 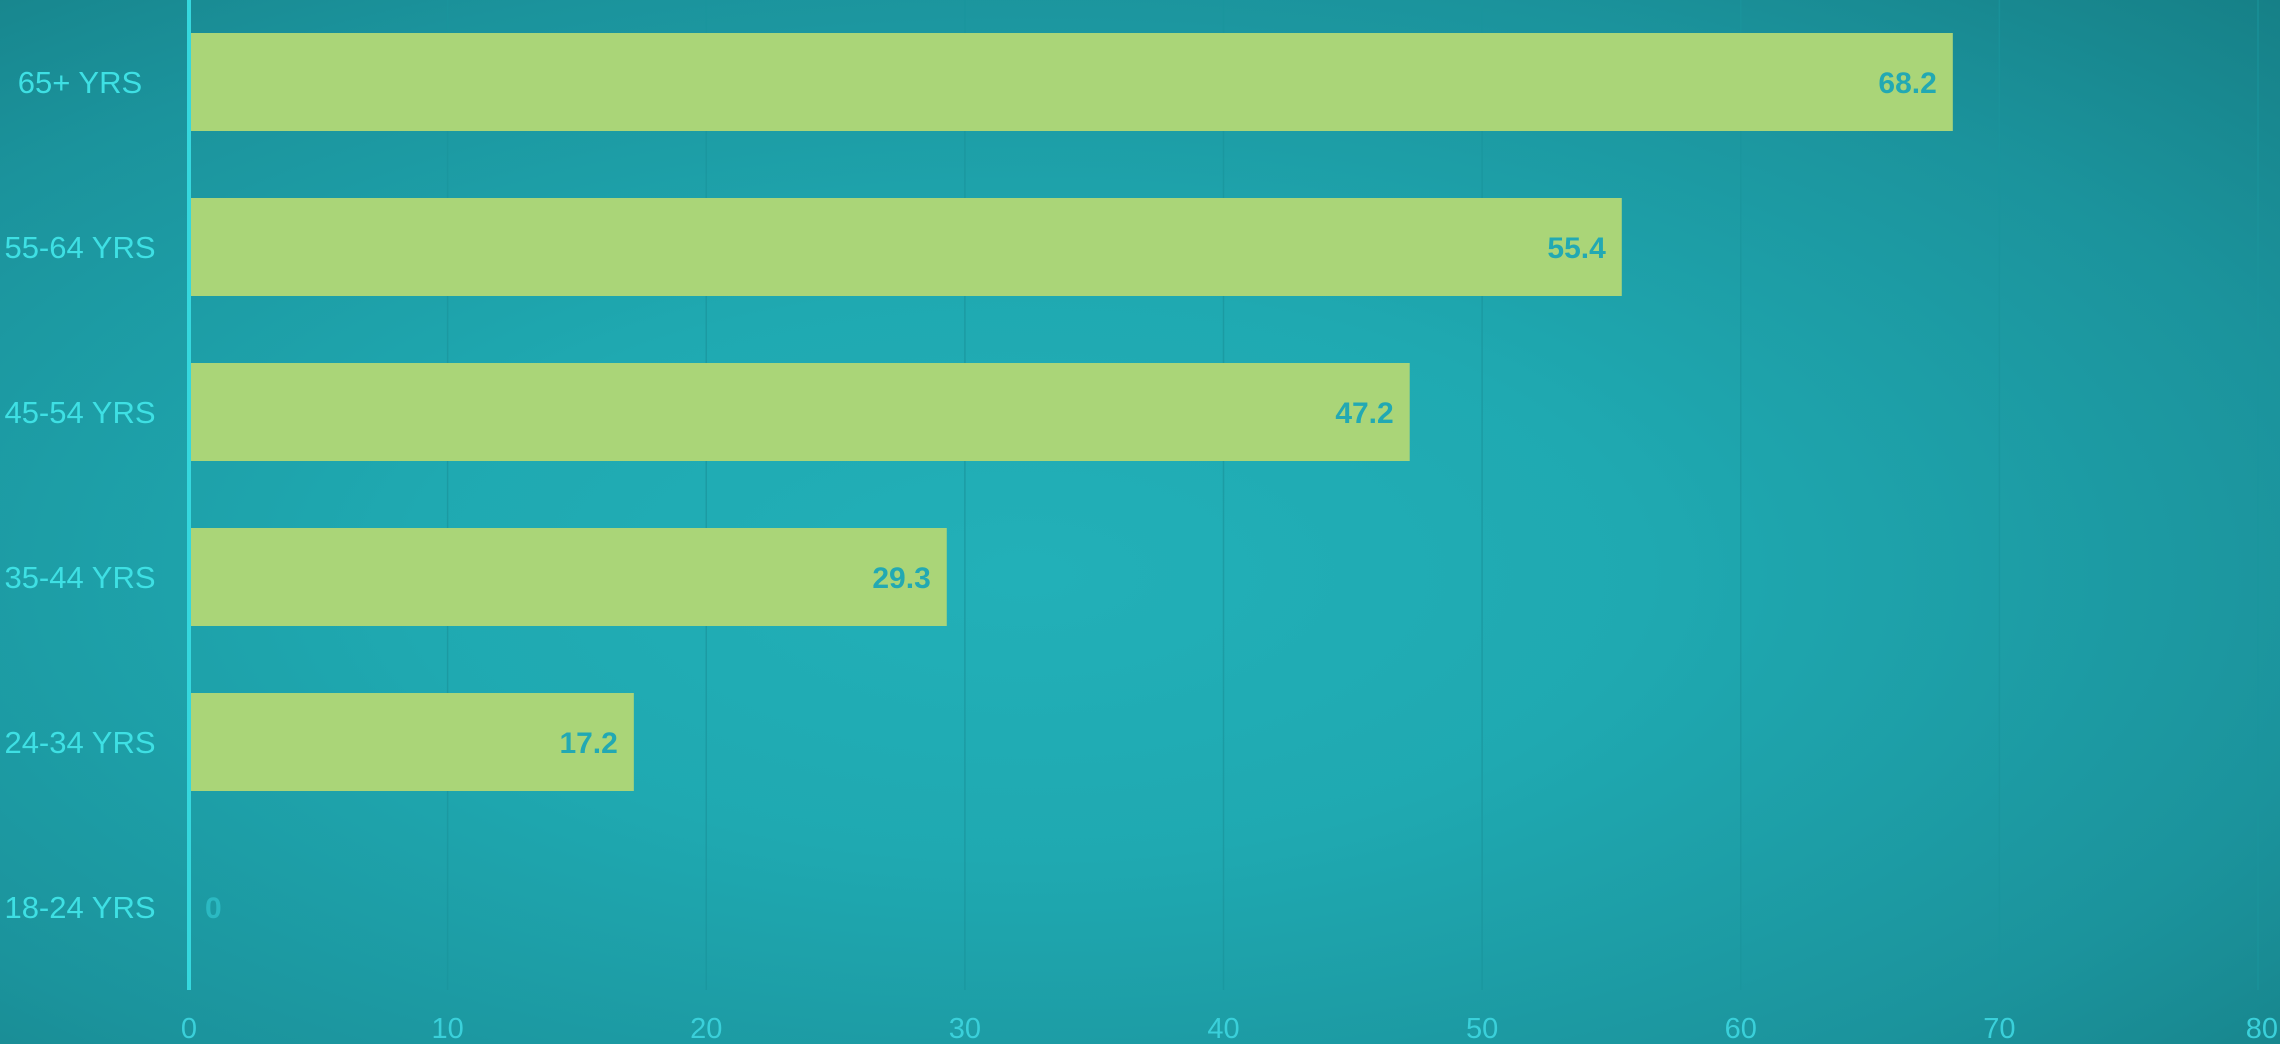 What do you see at coordinates (1223, 1028) in the screenshot?
I see `x-tick-label: 40` at bounding box center [1223, 1028].